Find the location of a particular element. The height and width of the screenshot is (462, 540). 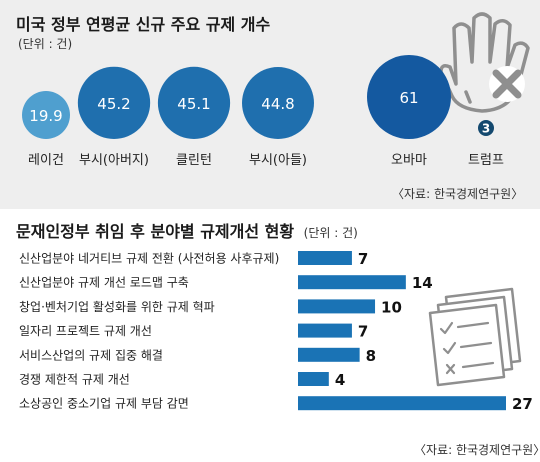

bar-value-label: 10 is located at coordinates (391, 307).